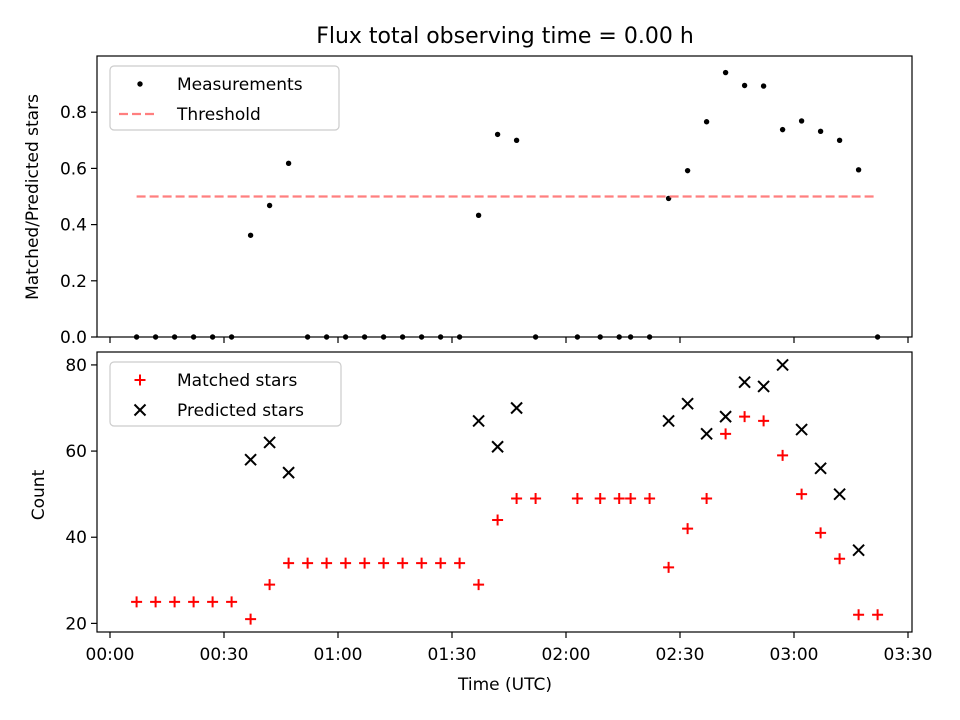 The width and height of the screenshot is (960, 720). Describe the element at coordinates (505, 36) in the screenshot. I see `chart-title: Flux total observing time = 0.00 h` at that location.